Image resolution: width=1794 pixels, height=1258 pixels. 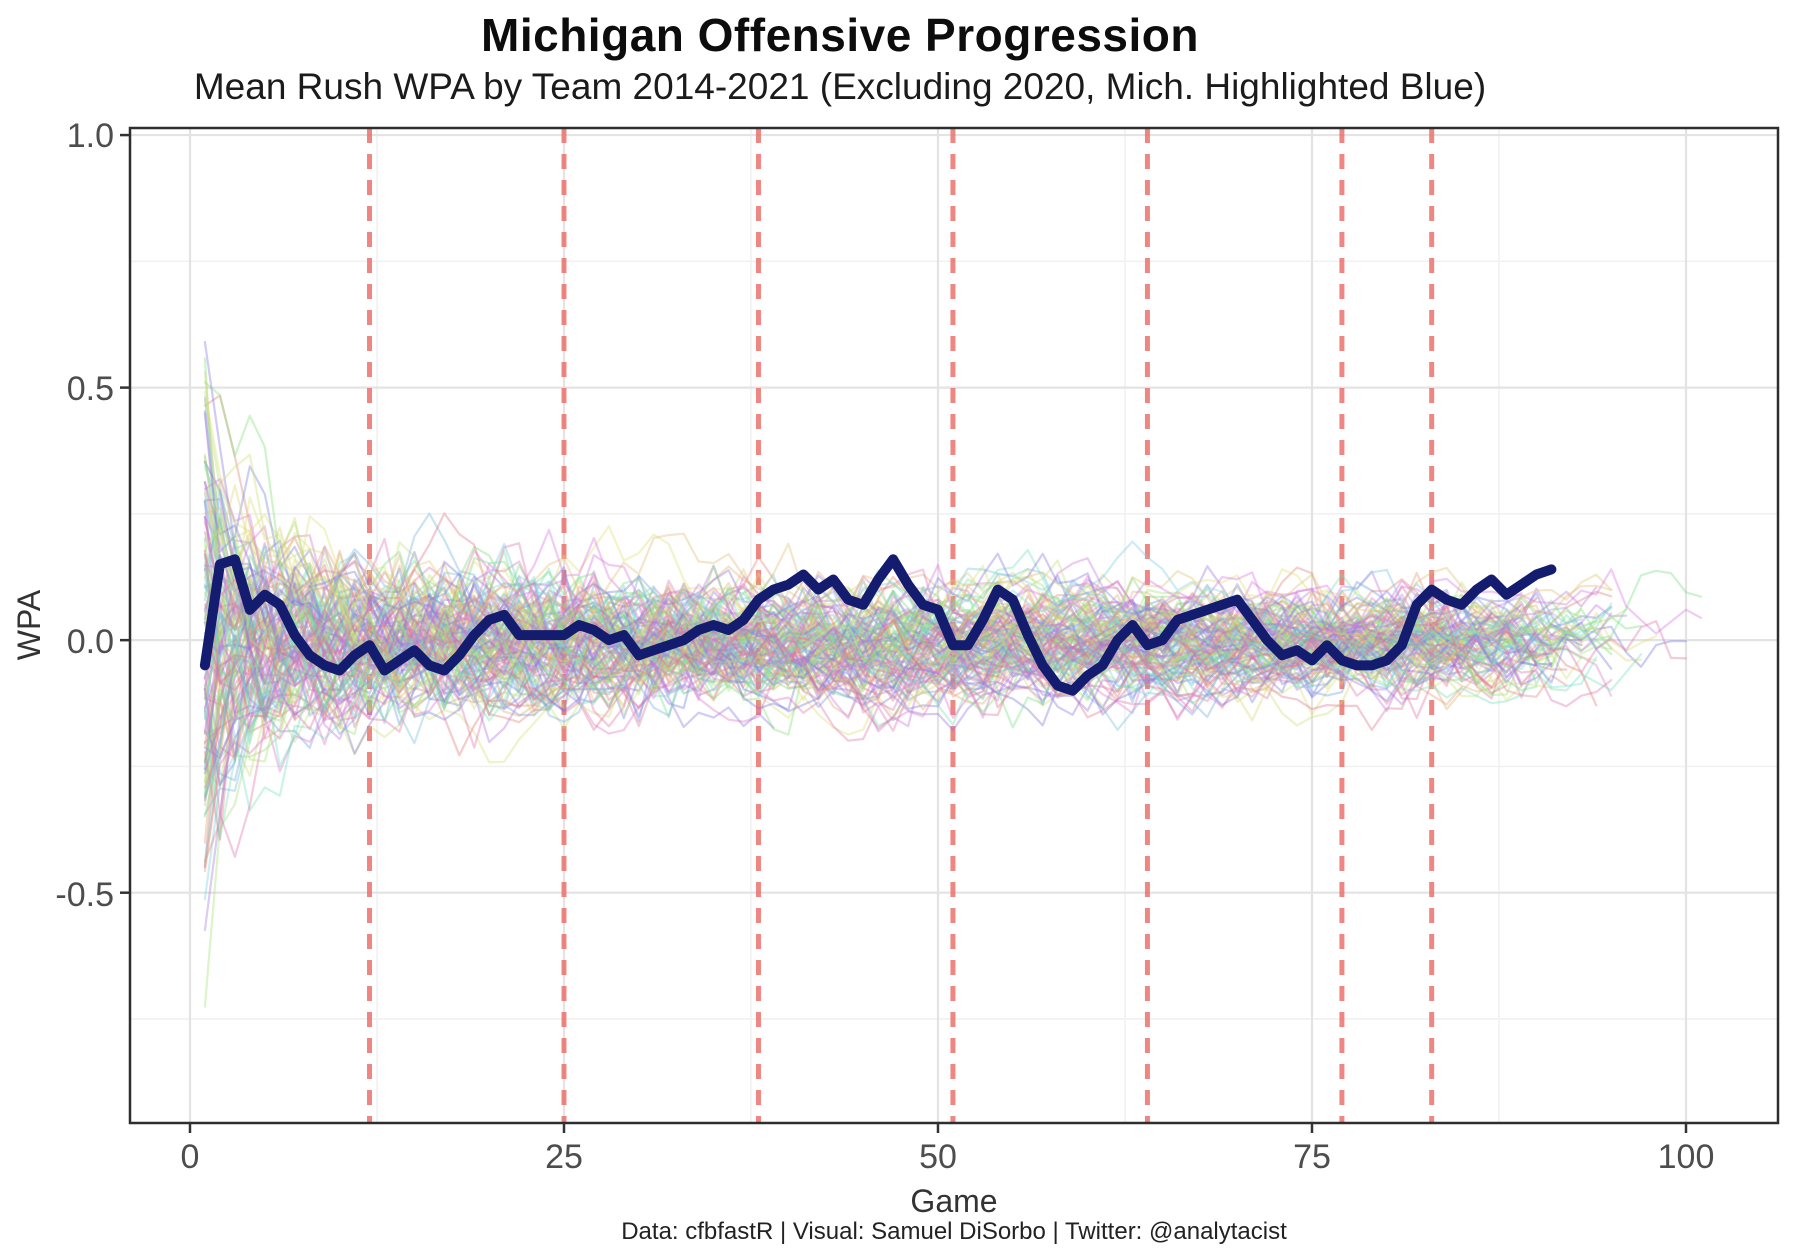 I want to click on x-tick-label-100: 100, so click(x=1686, y=1157).